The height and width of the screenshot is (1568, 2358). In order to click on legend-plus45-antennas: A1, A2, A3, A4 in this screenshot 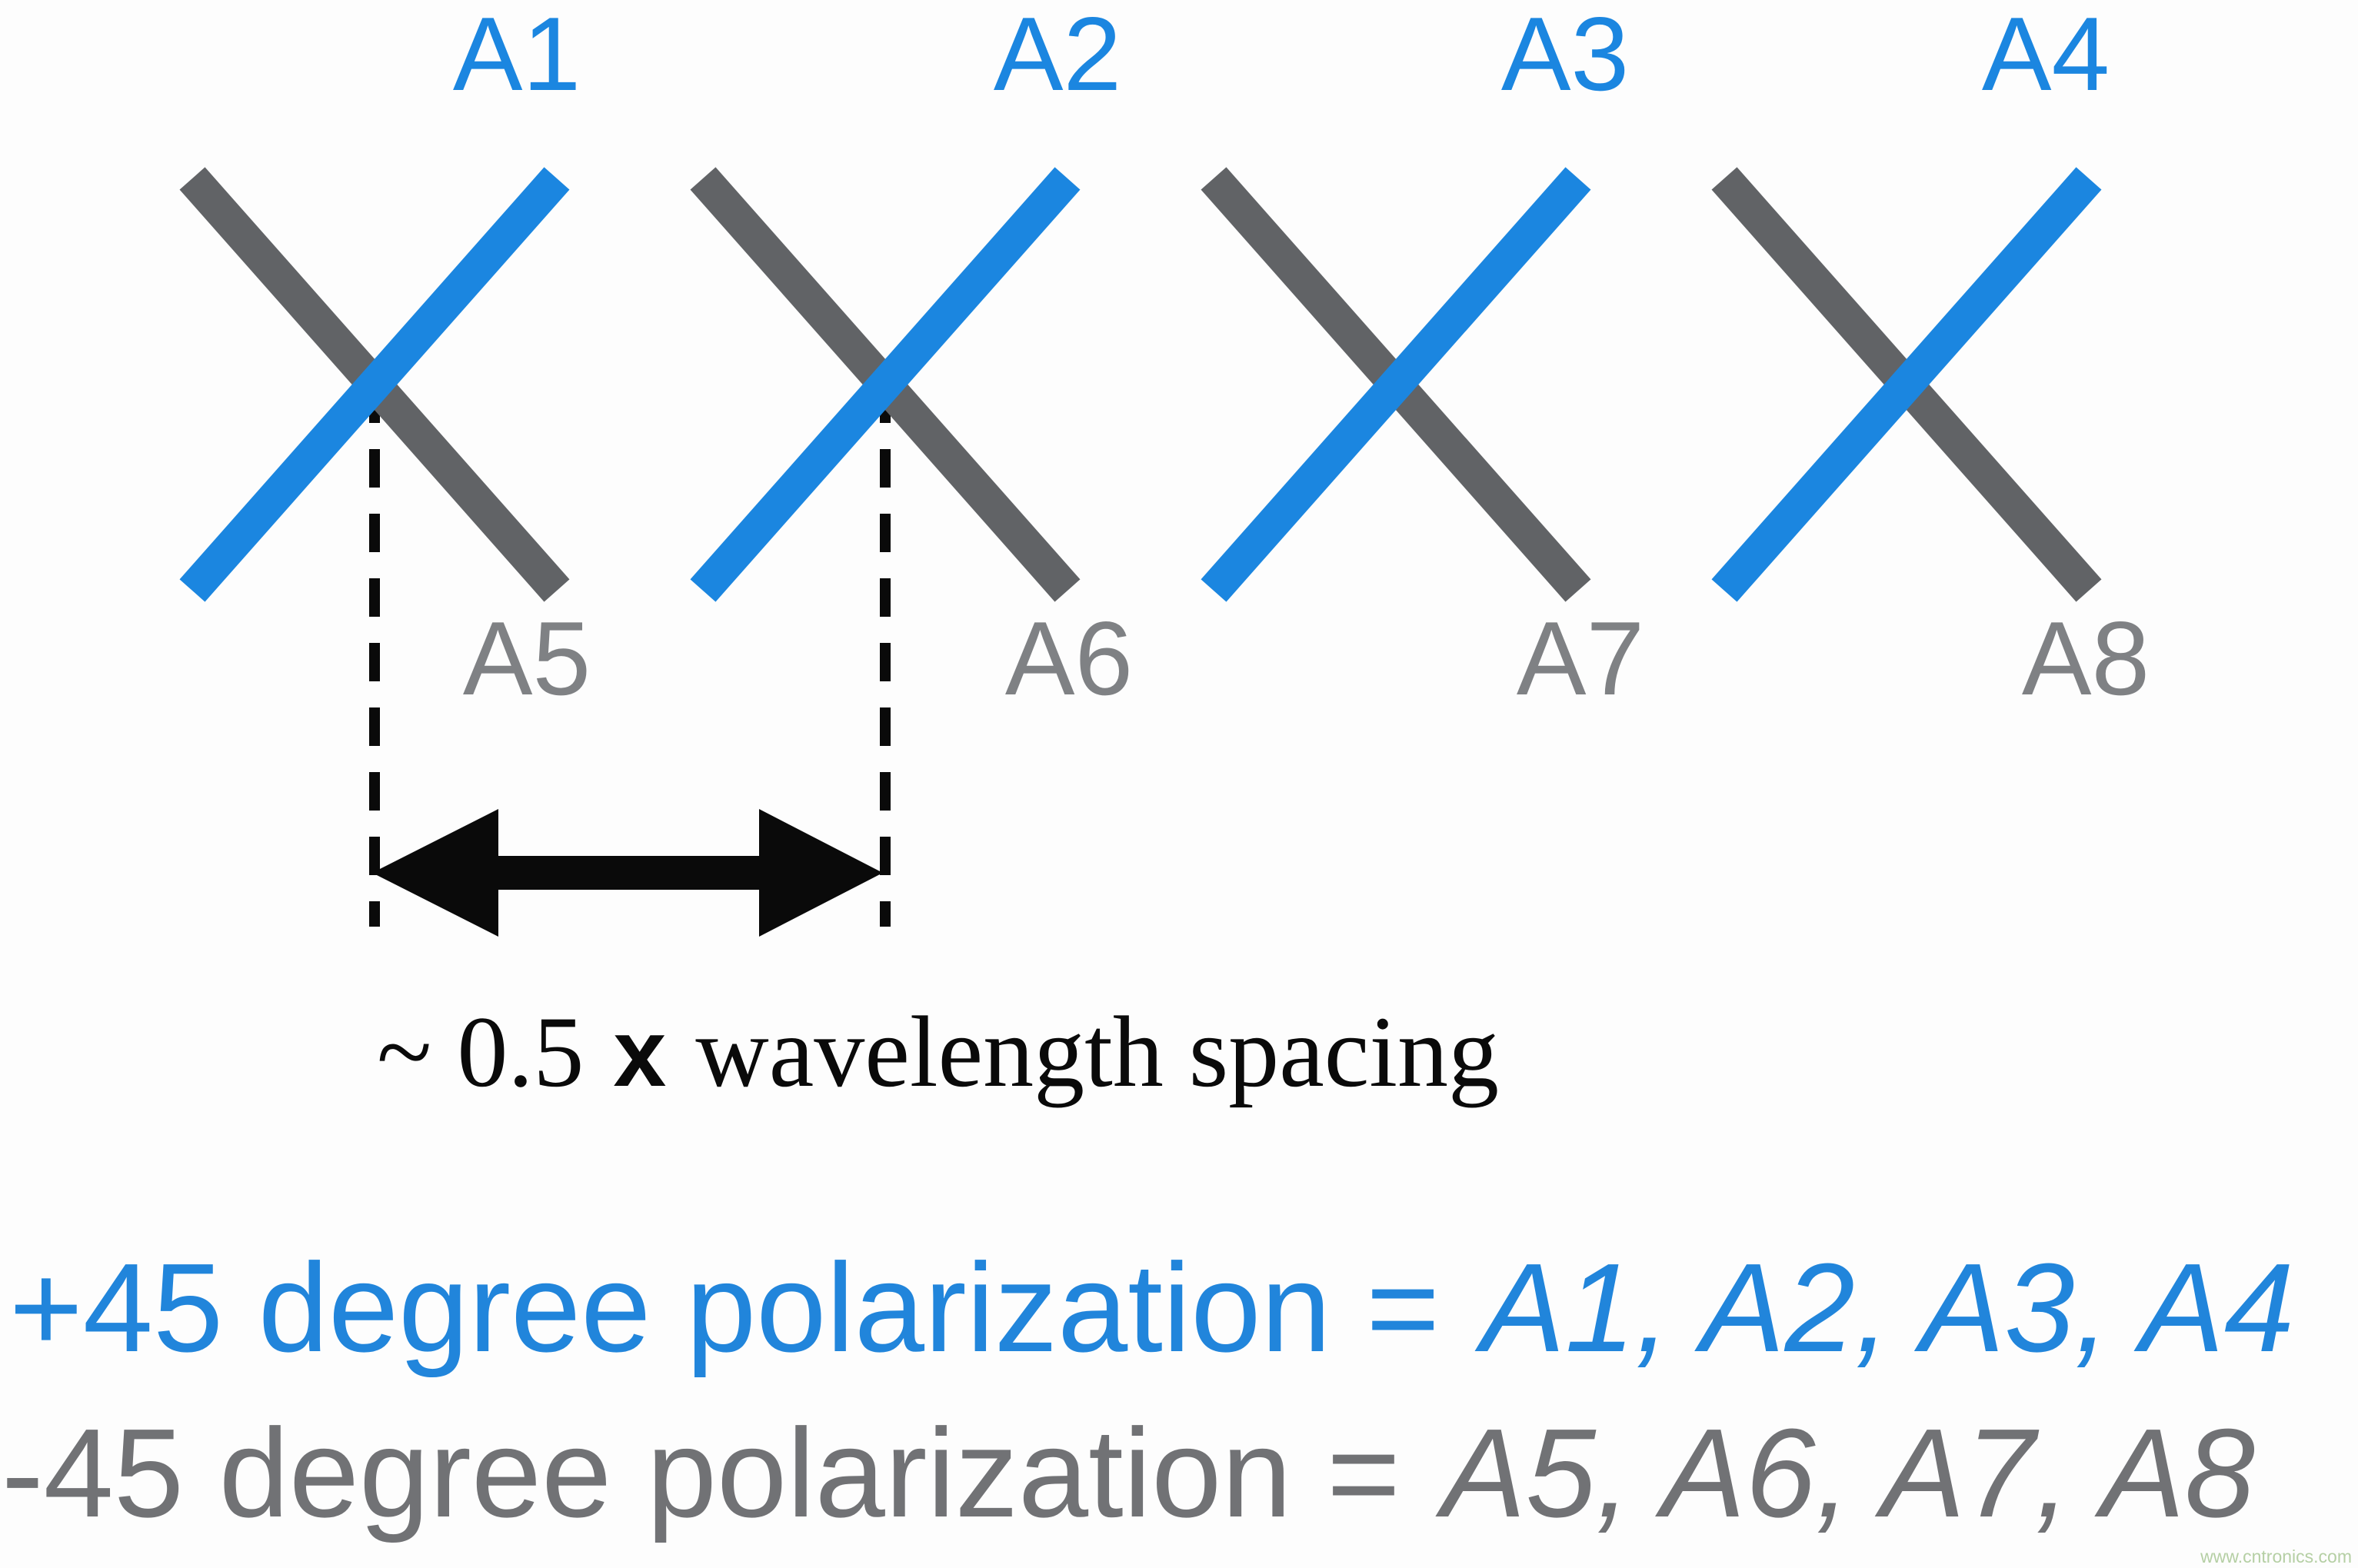, I will do `click(1884, 1307)`.